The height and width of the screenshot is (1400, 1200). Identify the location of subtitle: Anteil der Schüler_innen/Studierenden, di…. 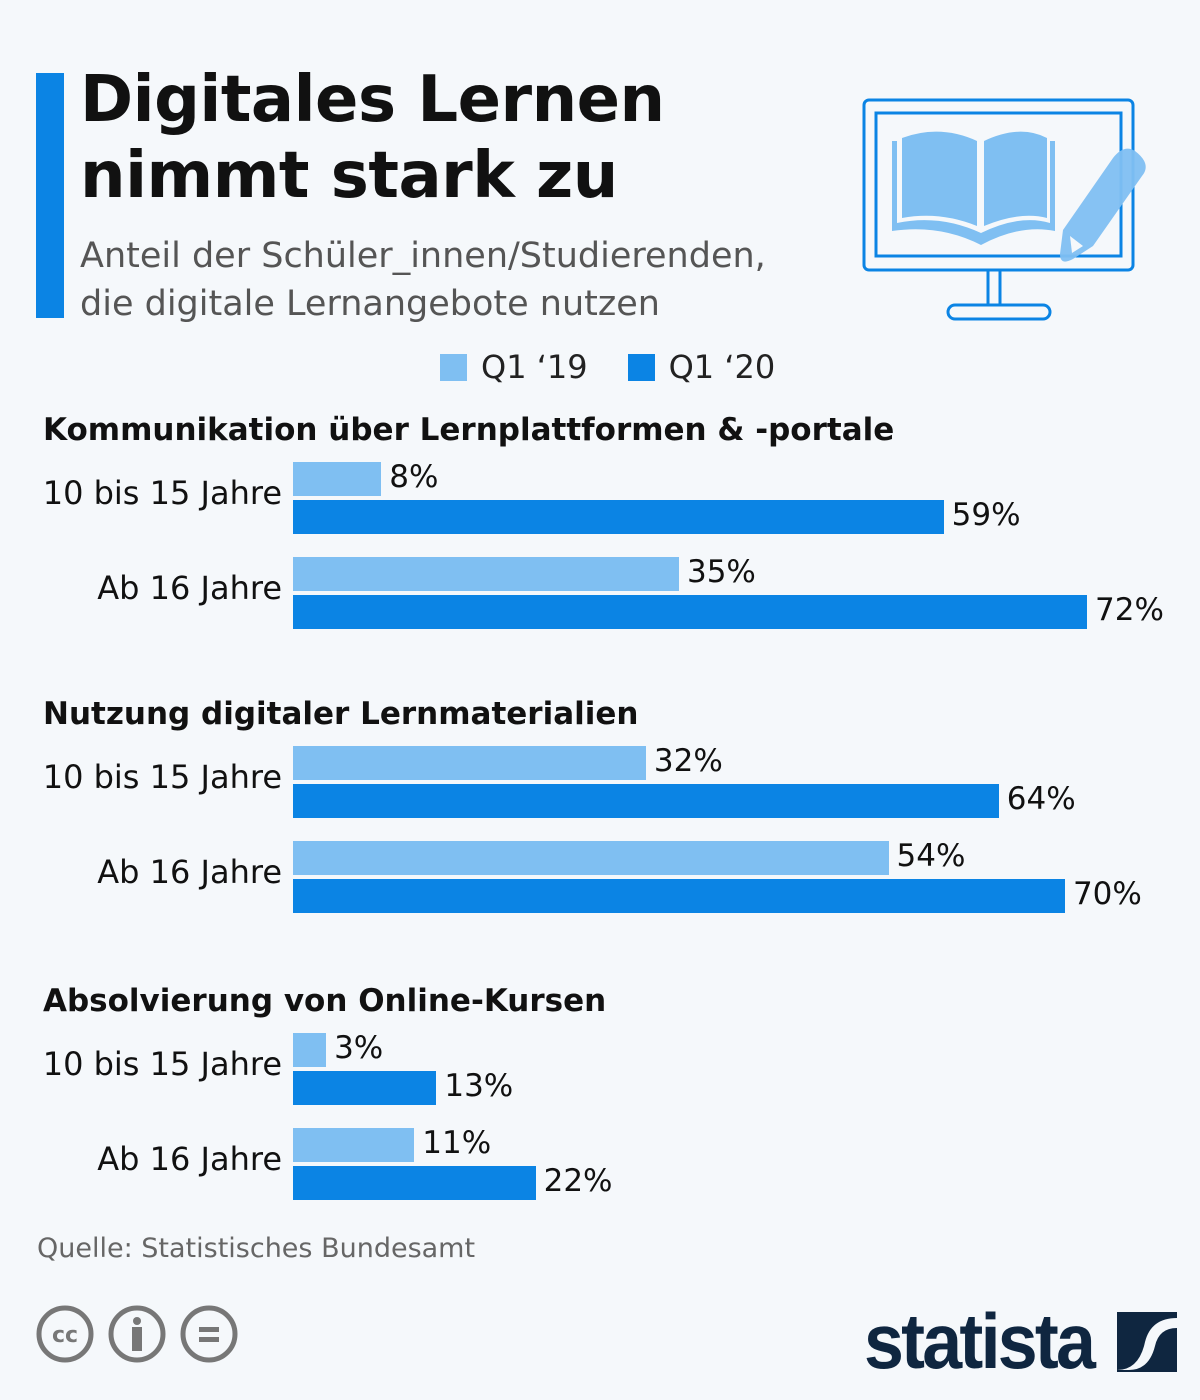
(423, 280).